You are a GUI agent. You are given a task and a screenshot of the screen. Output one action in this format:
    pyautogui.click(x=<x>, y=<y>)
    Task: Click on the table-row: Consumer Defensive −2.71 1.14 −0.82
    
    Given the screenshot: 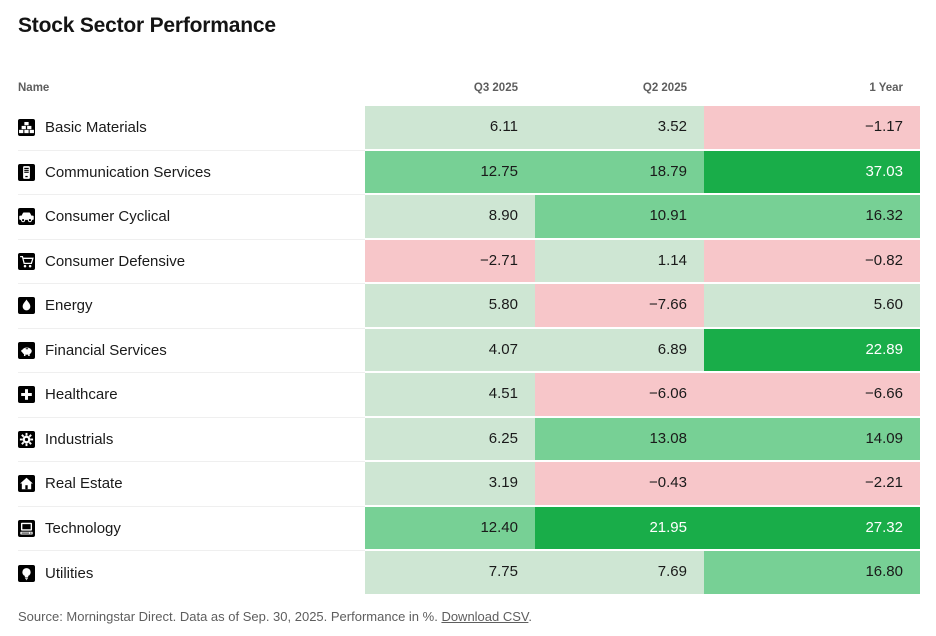 What is the action you would take?
    pyautogui.click(x=469, y=261)
    